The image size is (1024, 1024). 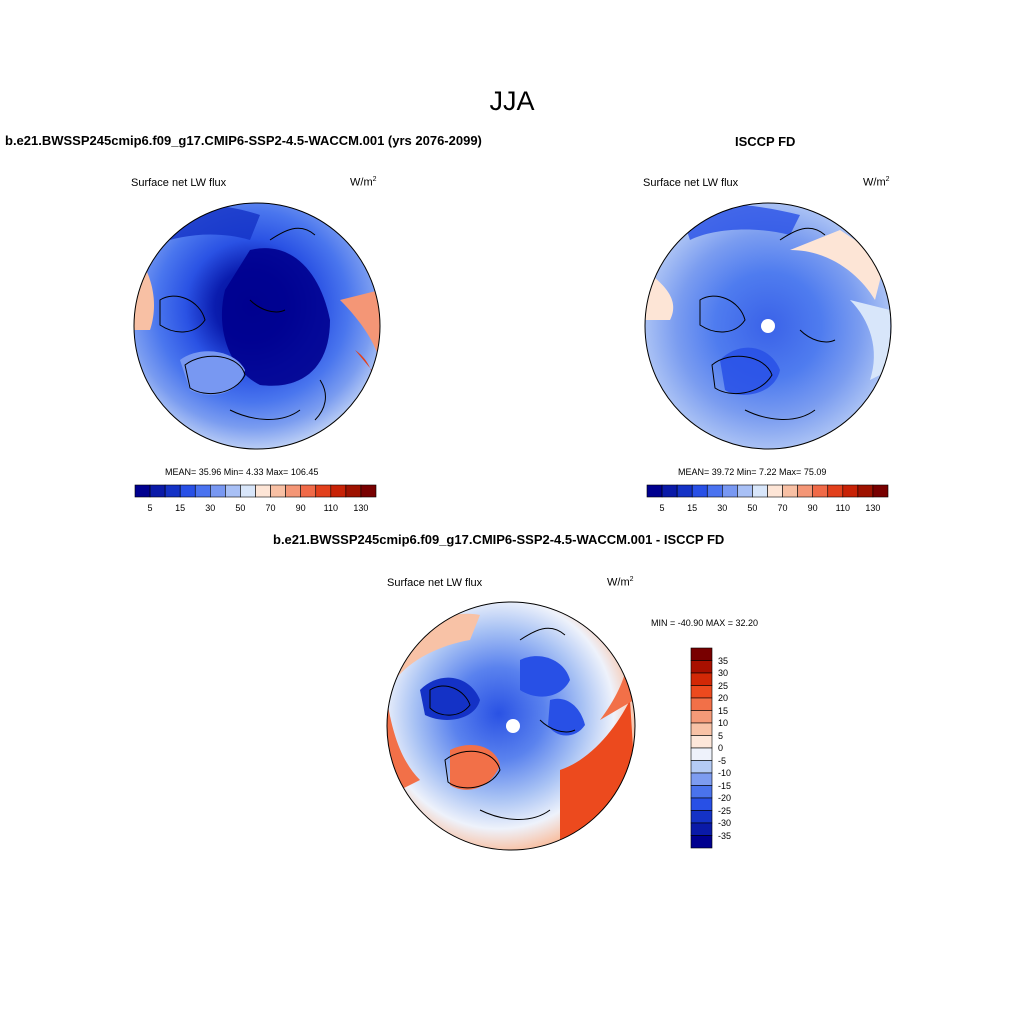 What do you see at coordinates (691, 183) in the screenshot?
I see `obs-variable-label: Surface net LW flux` at bounding box center [691, 183].